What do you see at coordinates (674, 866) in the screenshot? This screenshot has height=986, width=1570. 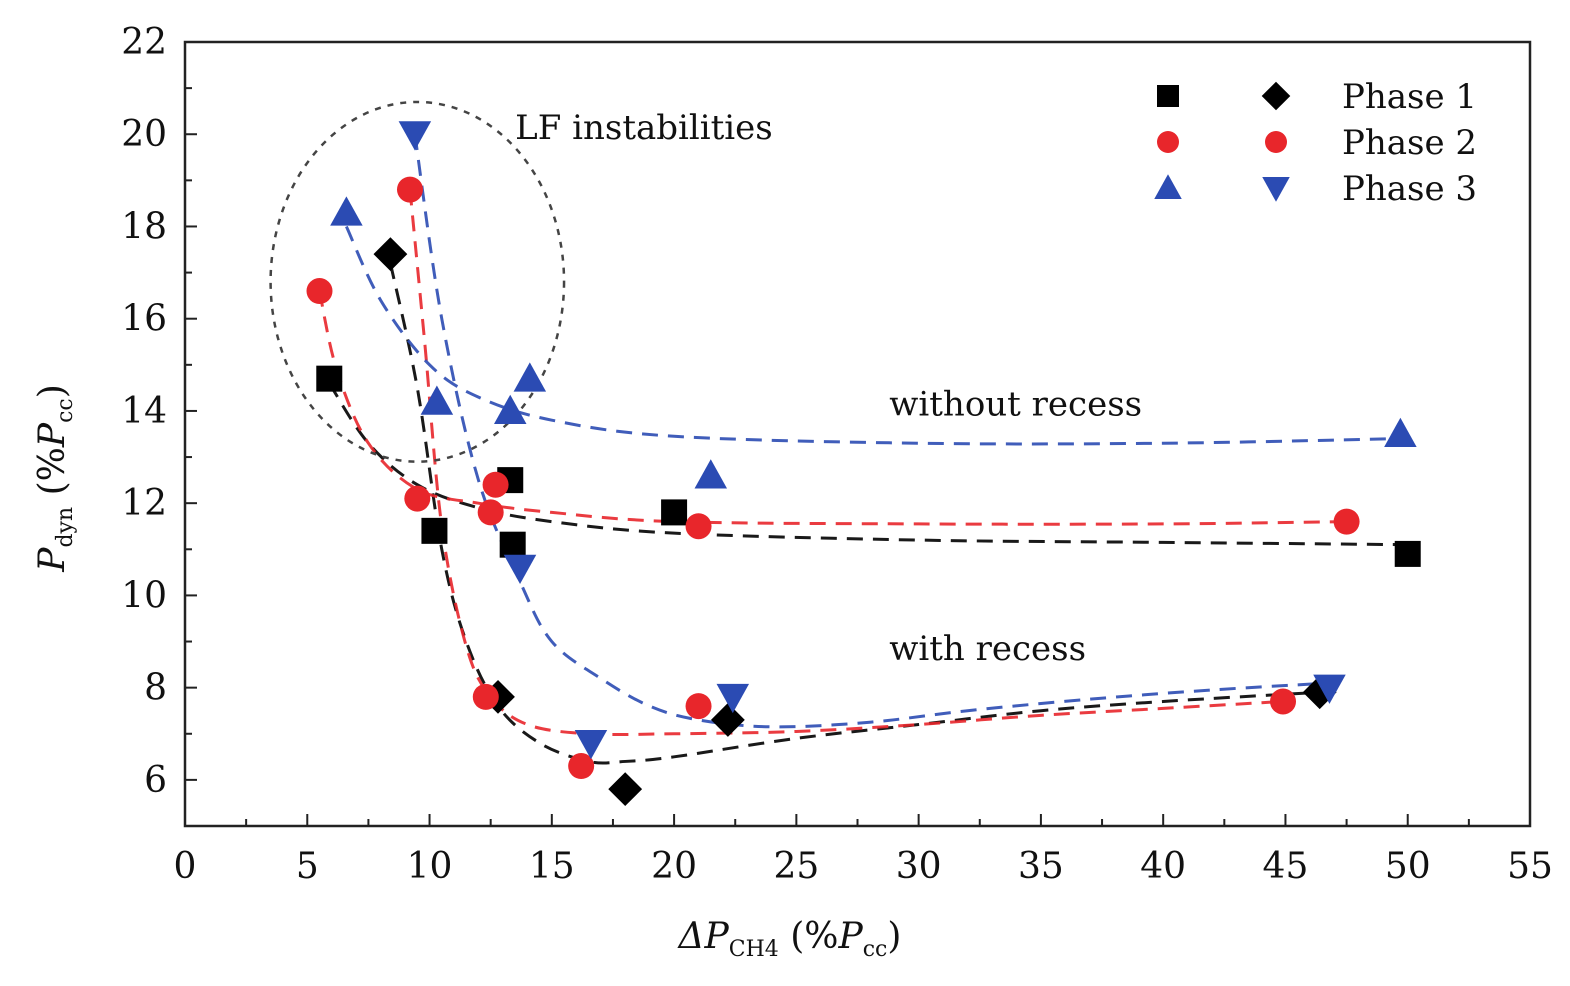 I see `x-tick-label: 20` at bounding box center [674, 866].